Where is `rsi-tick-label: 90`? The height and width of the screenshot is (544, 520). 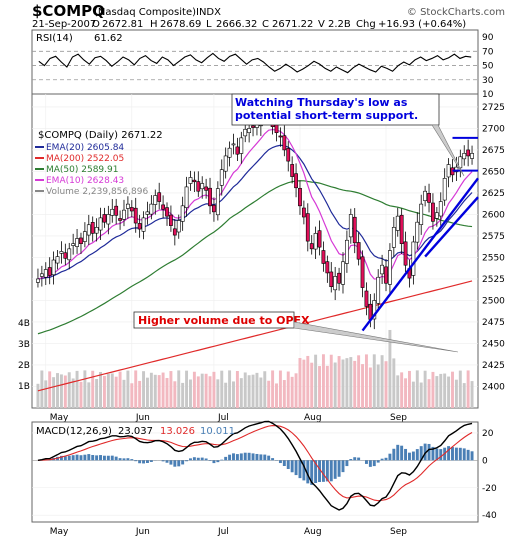
rsi-tick-label: 90 is located at coordinates (488, 38).